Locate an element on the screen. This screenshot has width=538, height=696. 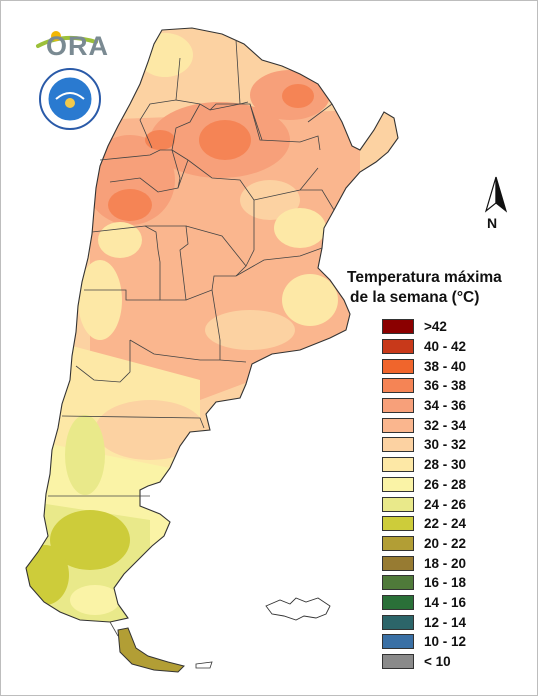
legend-label: >42 is located at coordinates (435, 327).